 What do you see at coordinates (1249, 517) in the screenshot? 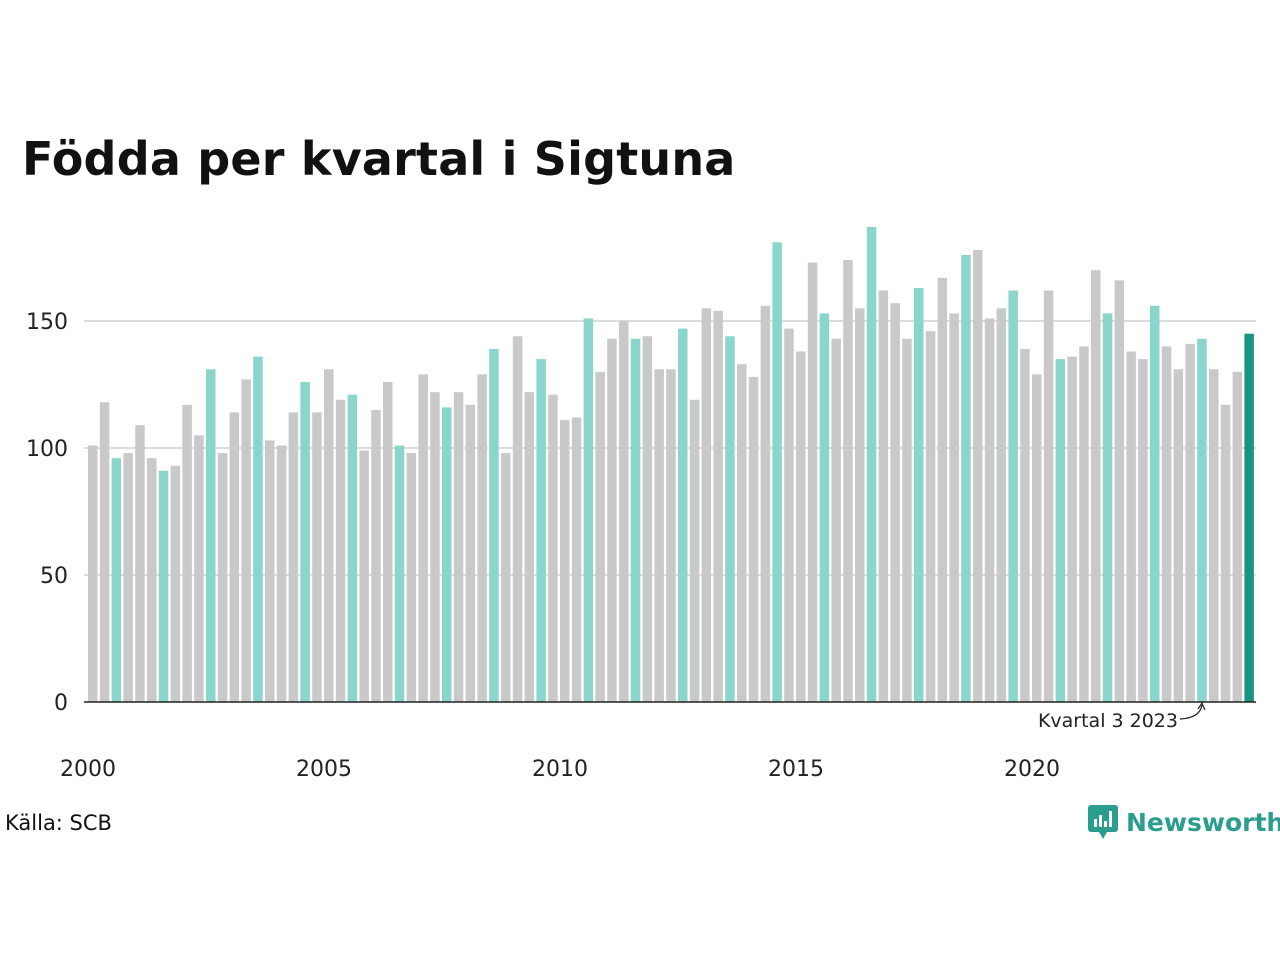
I see `bar-2024-q3` at bounding box center [1249, 517].